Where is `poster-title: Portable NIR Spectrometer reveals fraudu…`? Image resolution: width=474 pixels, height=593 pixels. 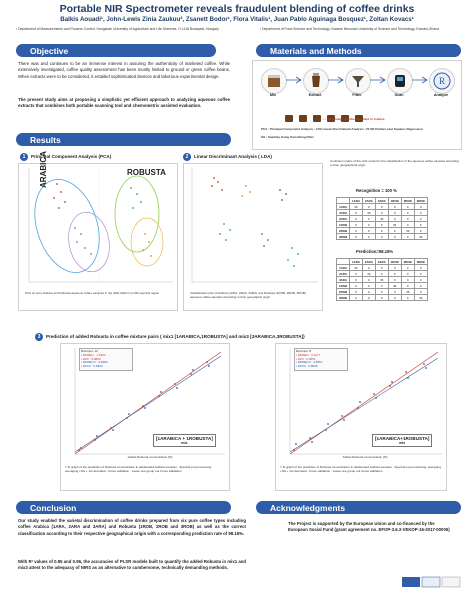 poster-title: Portable NIR Spectrometer reveals fraudu… is located at coordinates (237, 9).